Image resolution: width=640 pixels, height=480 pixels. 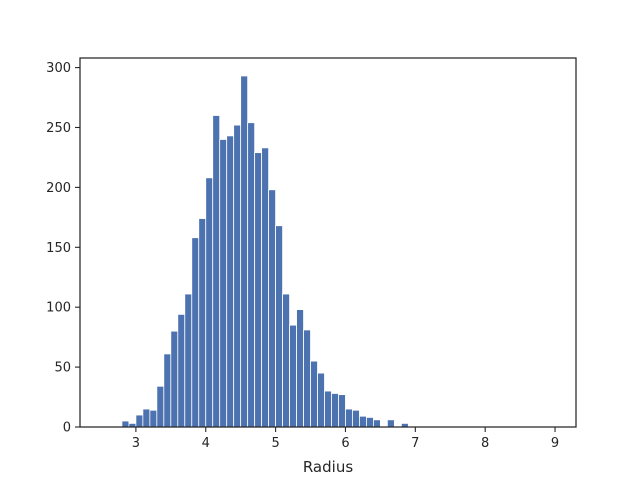 What do you see at coordinates (485, 443) in the screenshot?
I see `x-tick-label: 8` at bounding box center [485, 443].